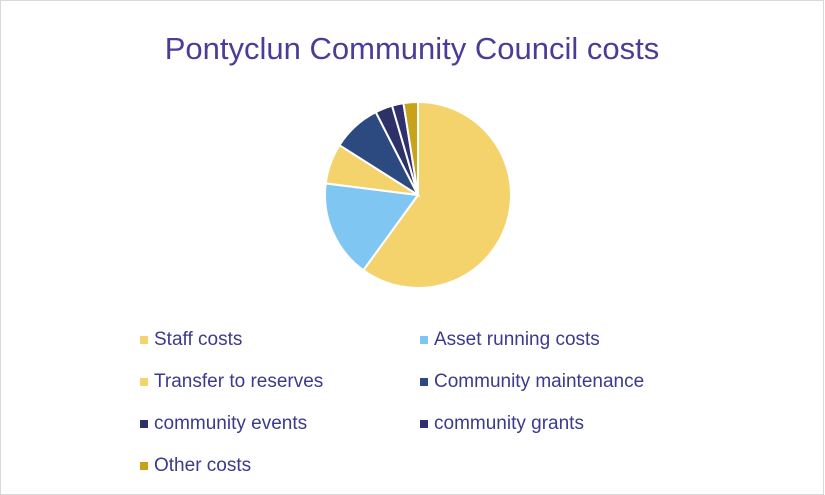 This screenshot has height=495, width=825. I want to click on chart-title: Pontyclun Community Council costs, so click(412, 48).